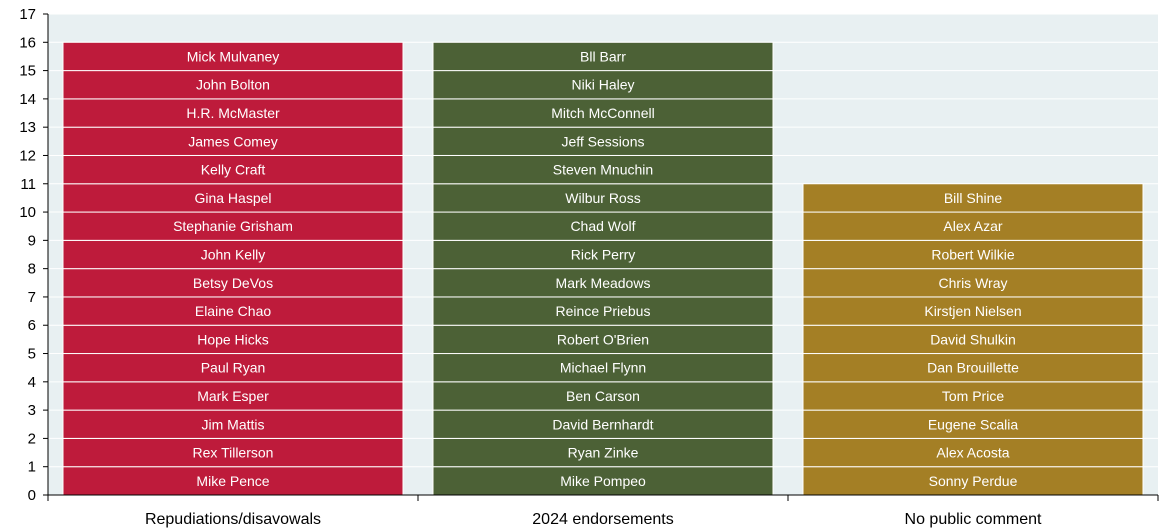  I want to click on segment-label: Chad Wolf, so click(602, 226).